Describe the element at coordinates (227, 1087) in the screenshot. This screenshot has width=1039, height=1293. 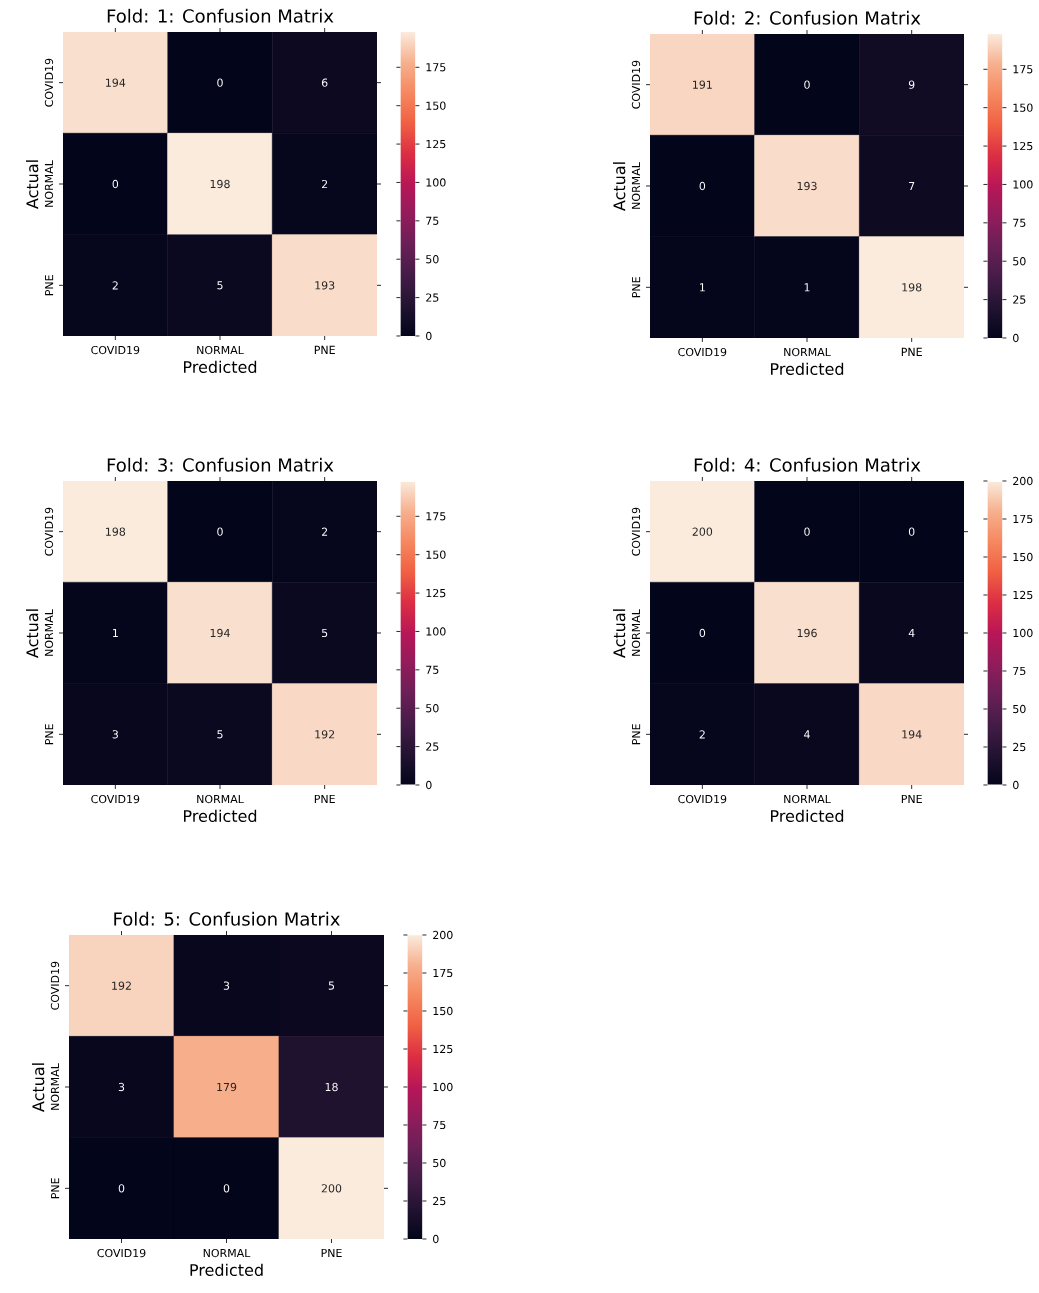
I see `data-label: 179` at that location.